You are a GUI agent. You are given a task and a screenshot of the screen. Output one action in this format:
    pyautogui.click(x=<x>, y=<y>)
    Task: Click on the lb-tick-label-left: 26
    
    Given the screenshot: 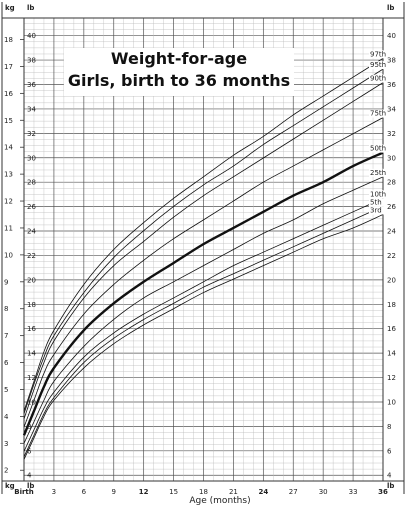 What is the action you would take?
    pyautogui.click(x=31, y=207)
    